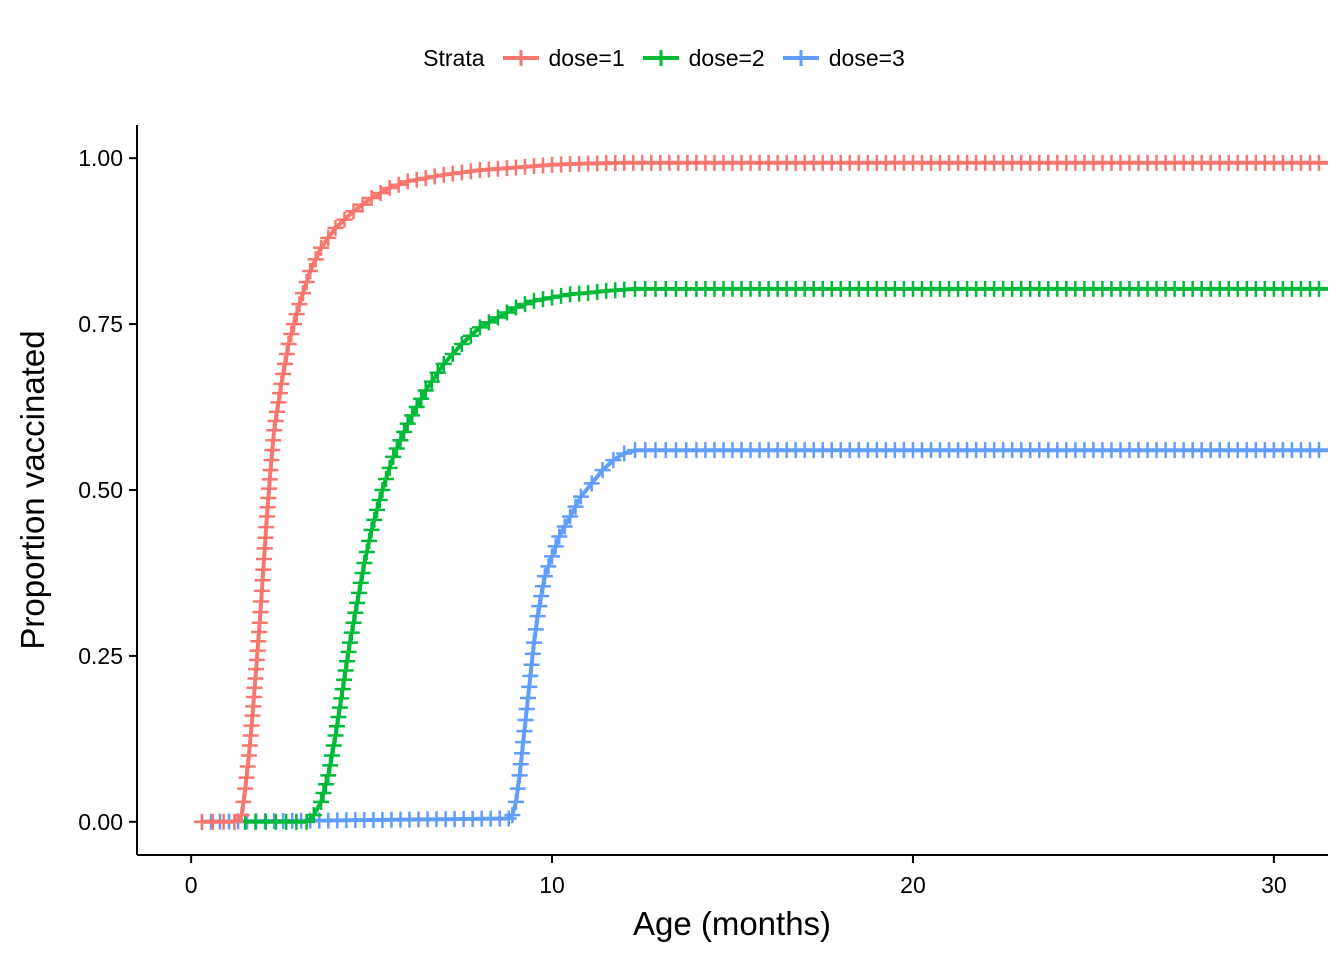  I want to click on legend-label-dose-2: dose=2, so click(726, 57).